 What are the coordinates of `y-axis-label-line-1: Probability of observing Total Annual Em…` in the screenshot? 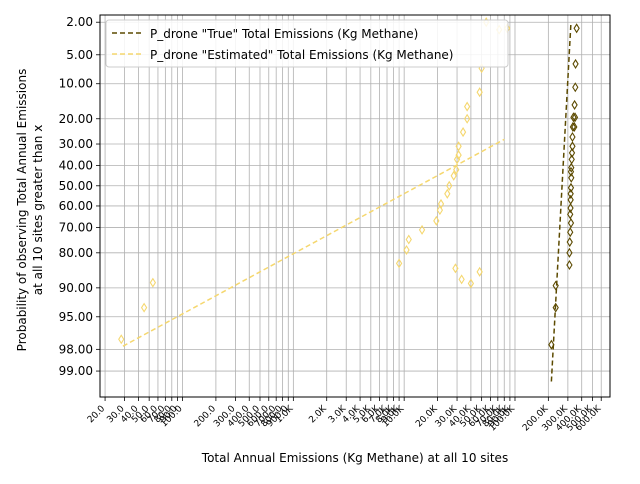 It's located at (22, 210).